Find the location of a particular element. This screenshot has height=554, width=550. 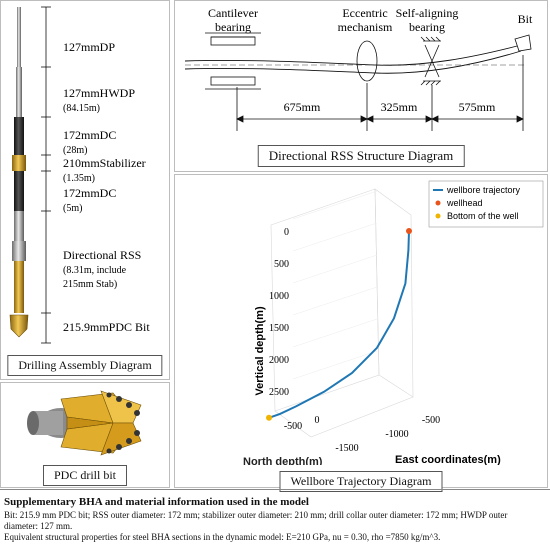

legend-bottom: Bottom of the well is located at coordinates (483, 216).